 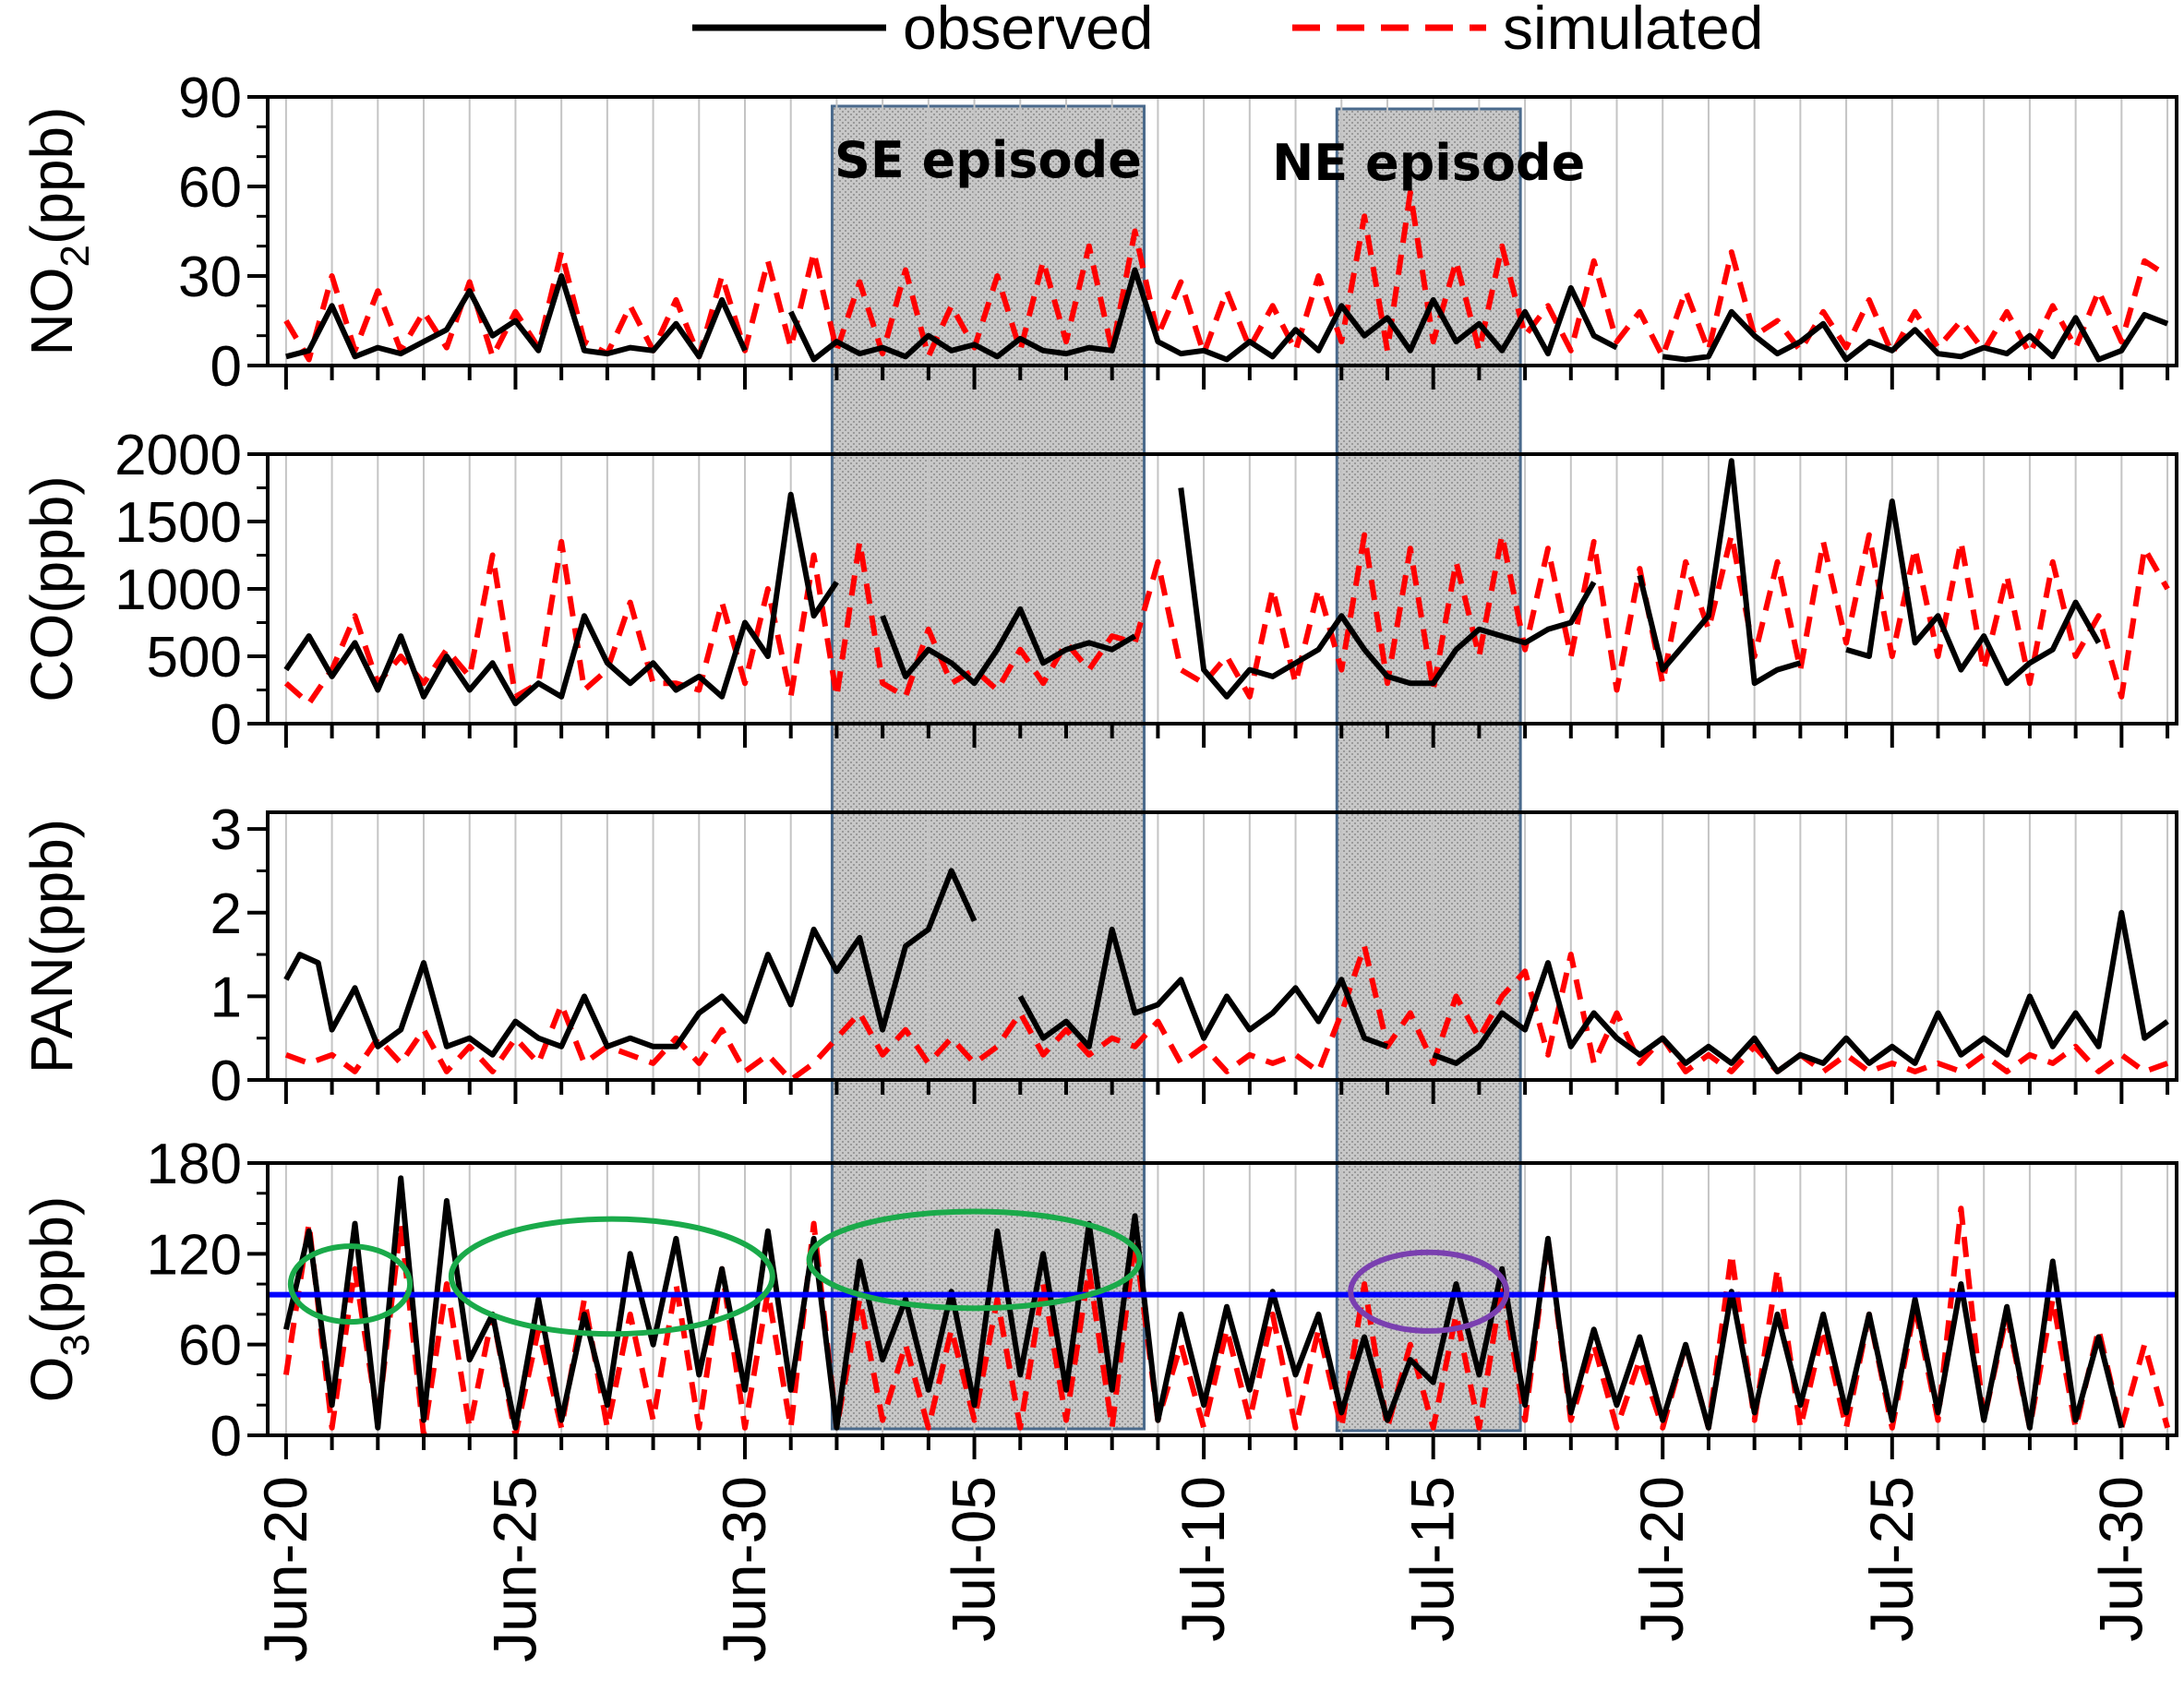 What do you see at coordinates (1028, 31) in the screenshot?
I see `legend-label-observed: observed` at bounding box center [1028, 31].